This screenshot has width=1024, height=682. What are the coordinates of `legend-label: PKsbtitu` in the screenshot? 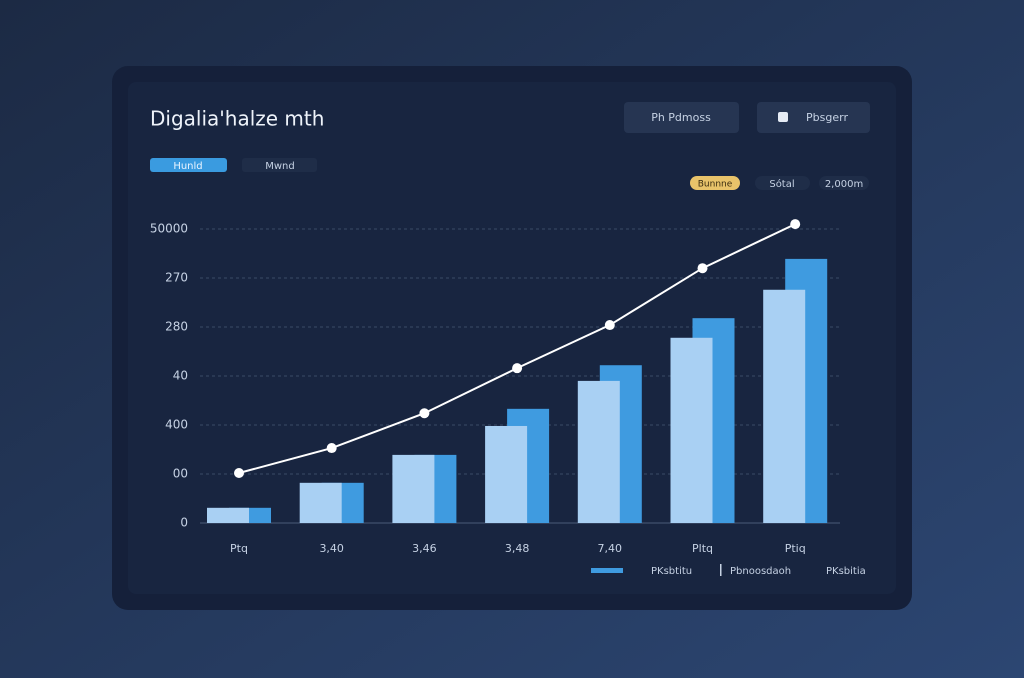 It's located at (671, 571).